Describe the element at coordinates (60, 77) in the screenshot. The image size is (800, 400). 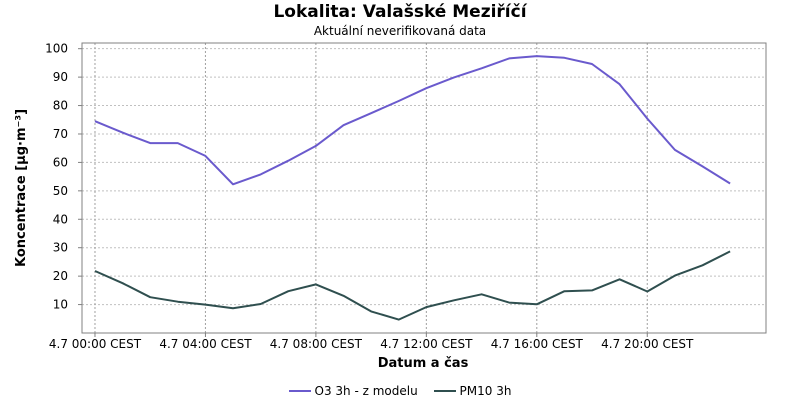
I see `y-tick-label: 90` at that location.